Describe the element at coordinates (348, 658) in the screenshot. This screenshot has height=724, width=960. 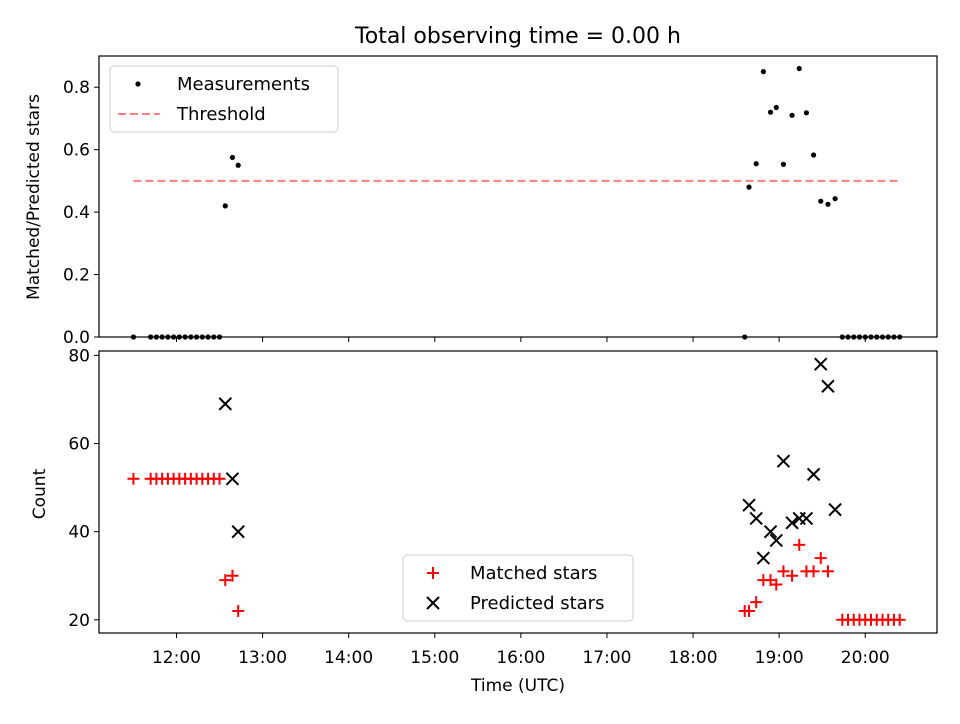
I see `bottom-x-tick-label: 14:00` at that location.